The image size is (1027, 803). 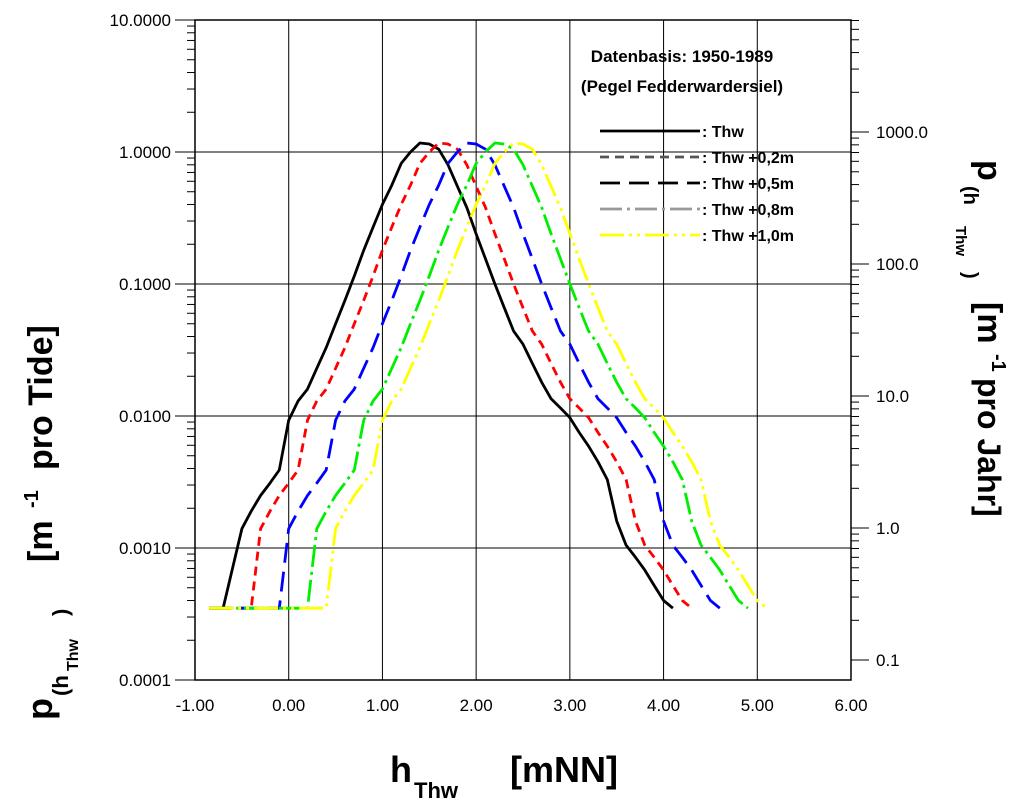 I want to click on legend-label-1: : Thw +0,2m, so click(x=748, y=158).